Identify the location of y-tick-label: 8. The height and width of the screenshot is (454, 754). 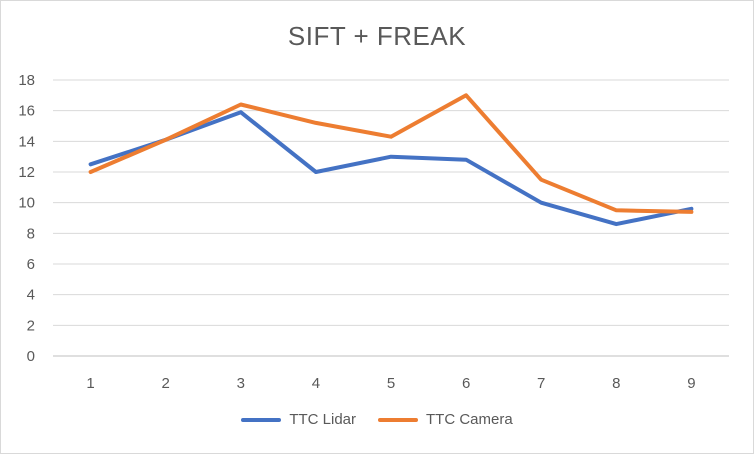
(31, 233).